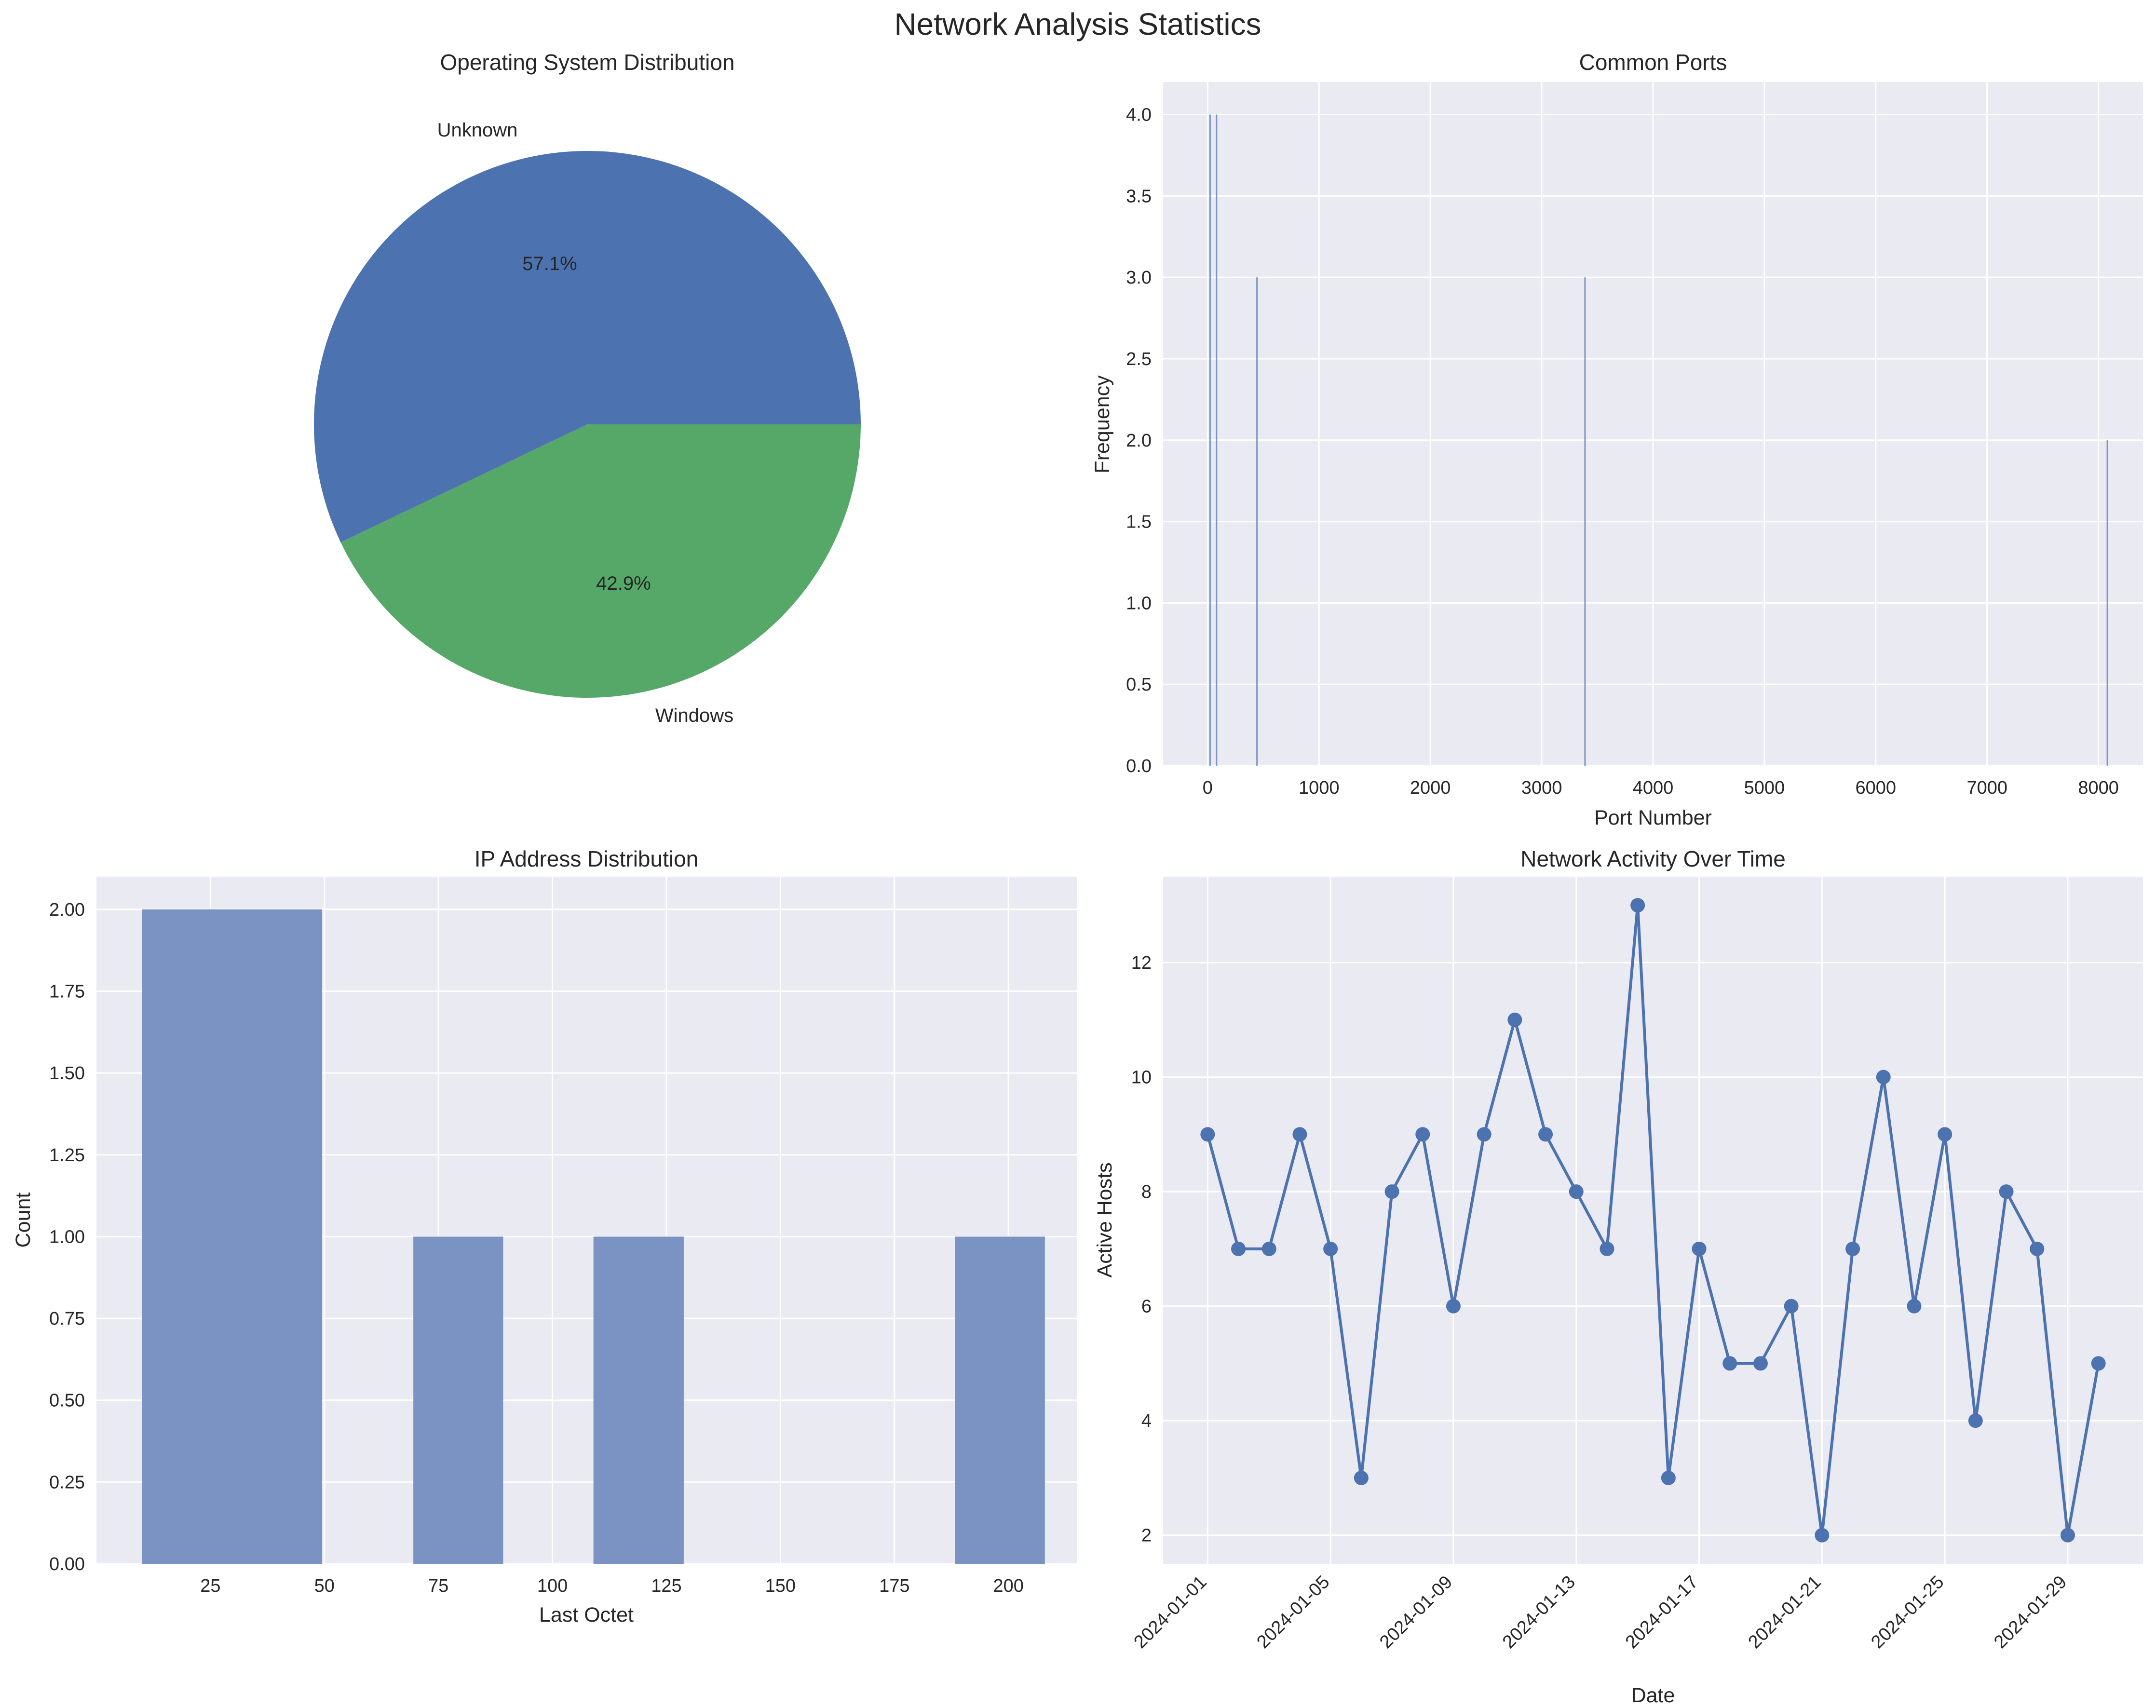  I want to click on pie-pct-windows: 42.9%, so click(624, 583).